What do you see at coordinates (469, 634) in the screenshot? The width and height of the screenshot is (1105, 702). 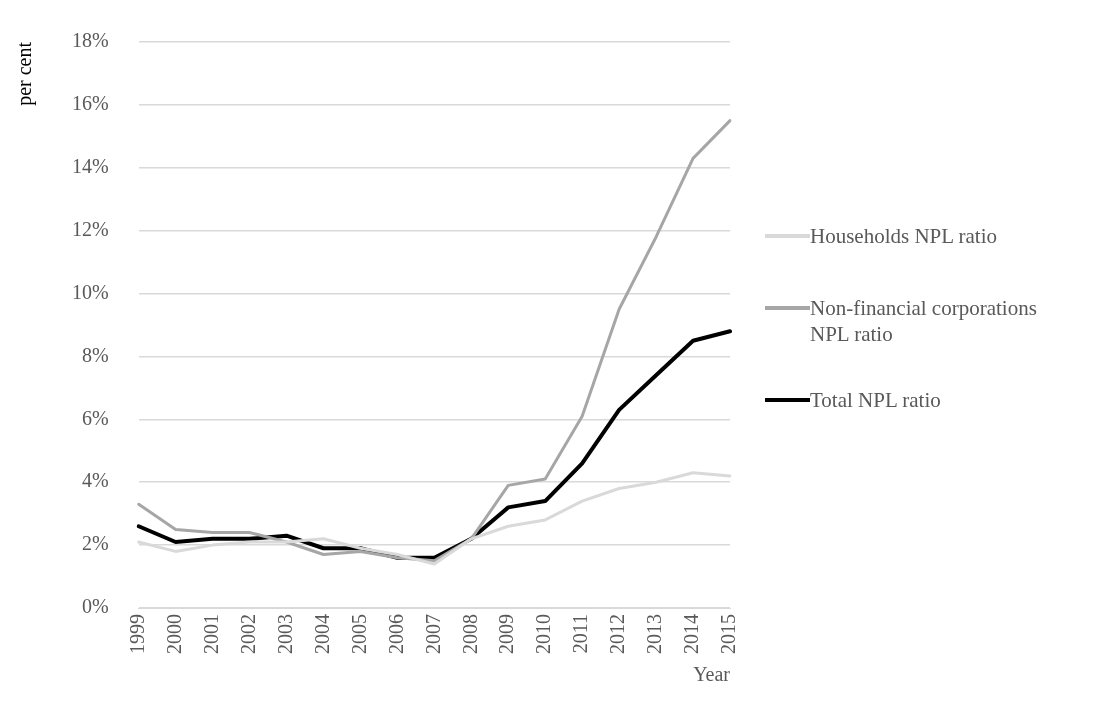 I see `x-tick-label: 2008` at bounding box center [469, 634].